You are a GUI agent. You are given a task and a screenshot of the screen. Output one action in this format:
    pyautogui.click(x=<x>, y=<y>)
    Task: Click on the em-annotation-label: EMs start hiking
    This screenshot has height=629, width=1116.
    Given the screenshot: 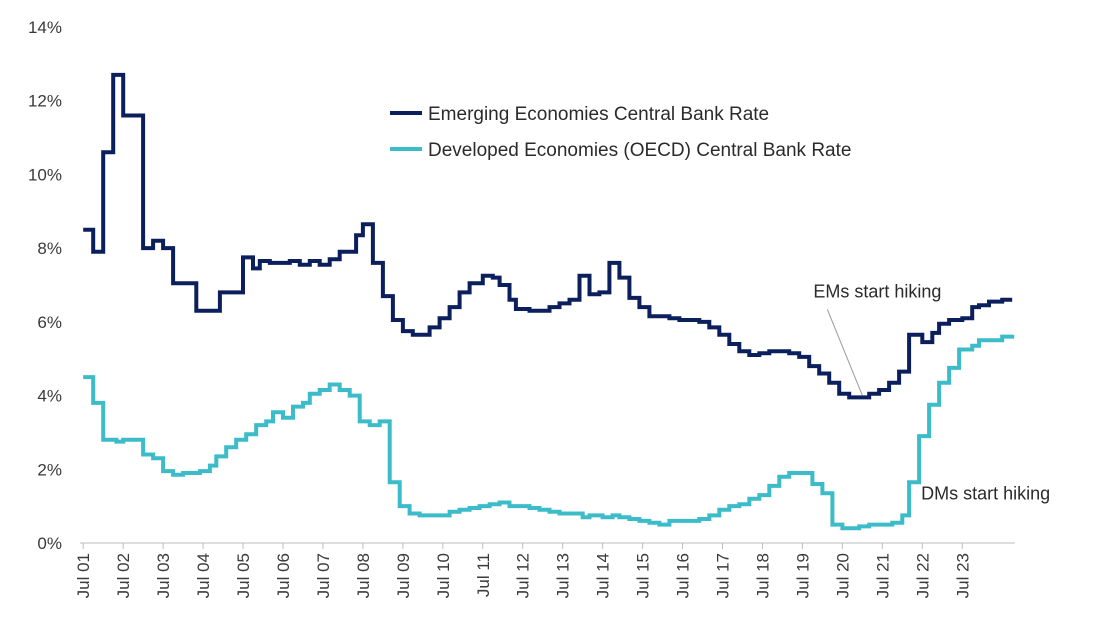 What is the action you would take?
    pyautogui.click(x=877, y=291)
    